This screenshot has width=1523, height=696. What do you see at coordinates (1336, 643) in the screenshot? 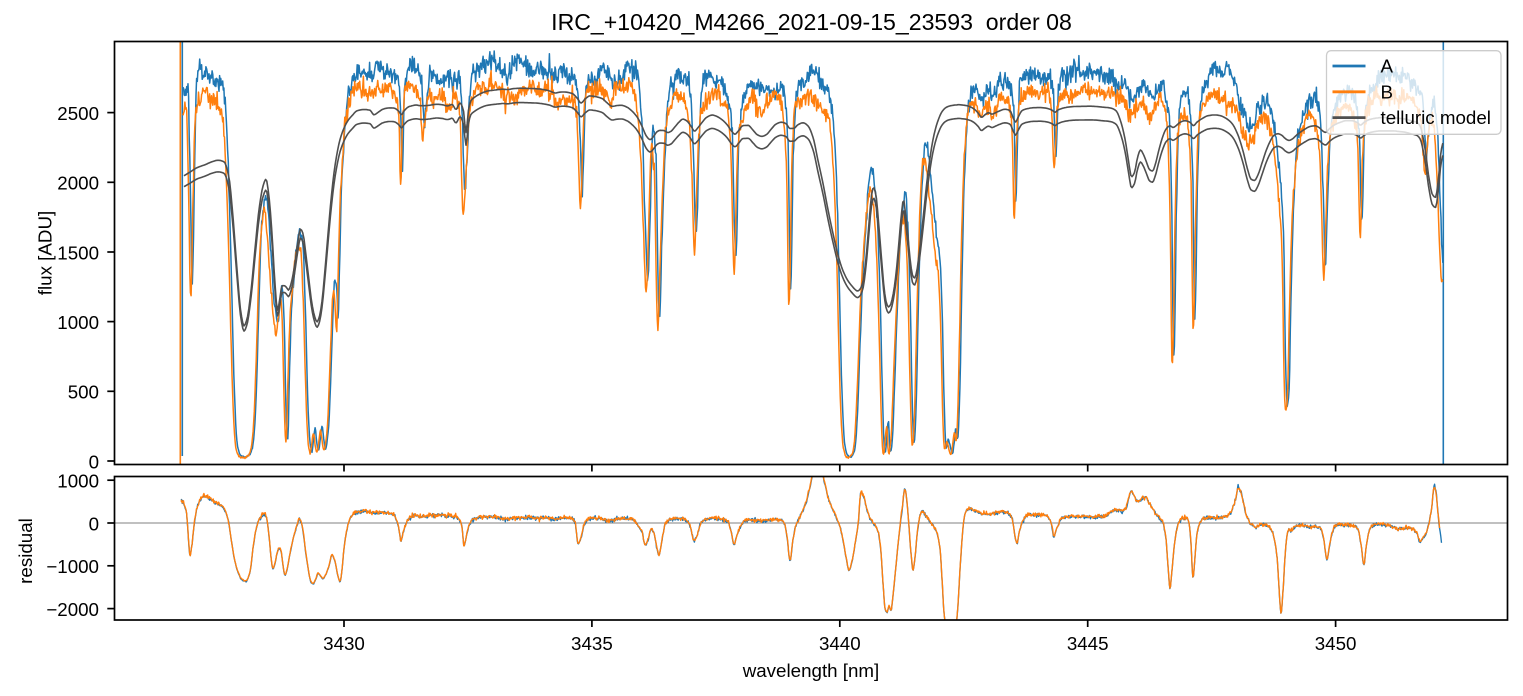
I see `svg-text: 3450` at bounding box center [1336, 643].